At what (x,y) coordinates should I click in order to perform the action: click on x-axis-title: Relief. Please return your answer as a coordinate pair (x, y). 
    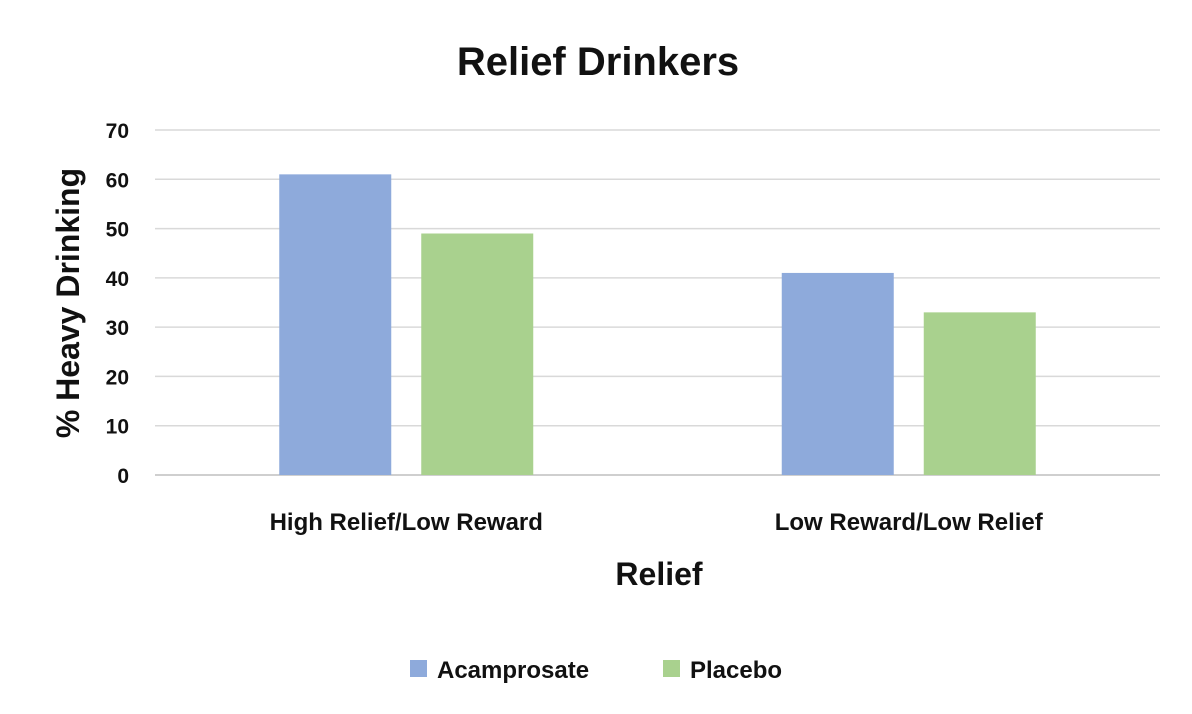
    Looking at the image, I should click on (658, 574).